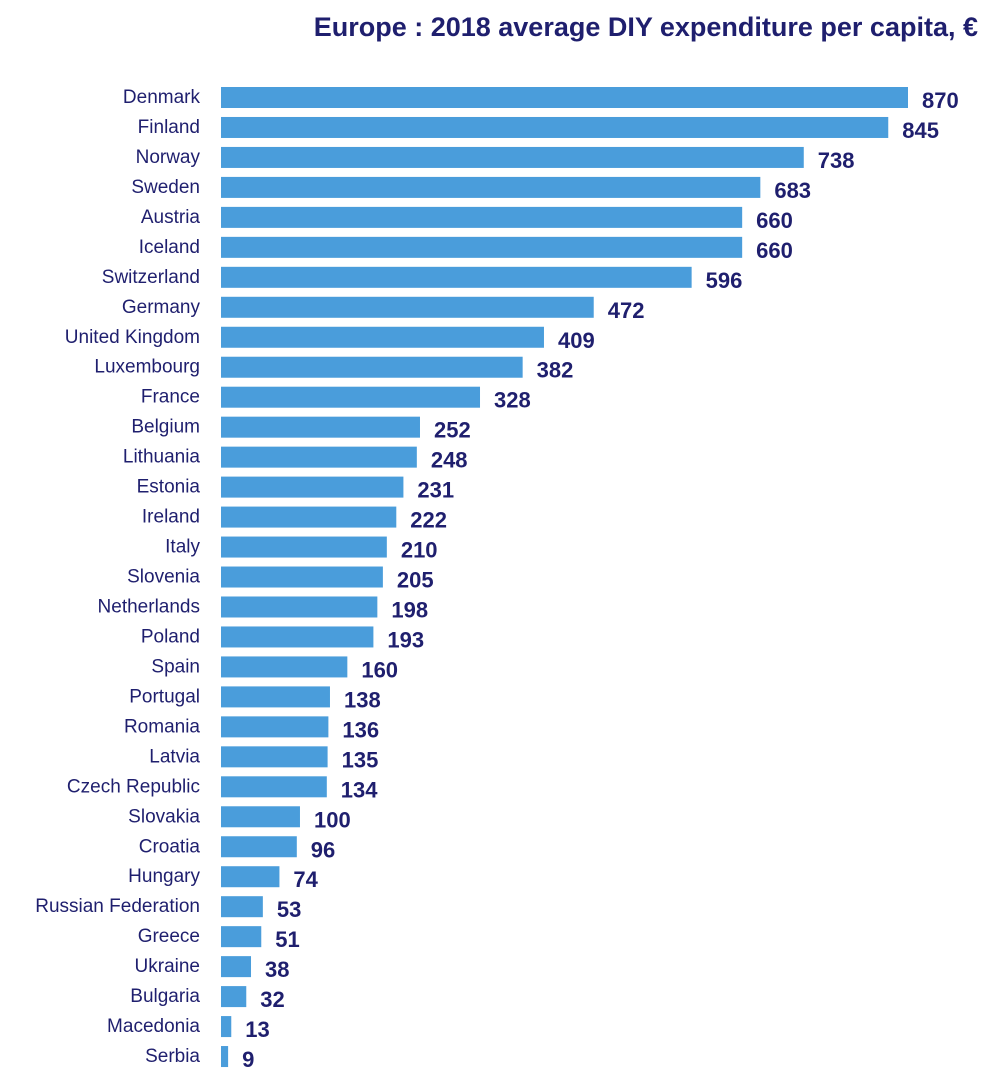 The width and height of the screenshot is (1000, 1080). I want to click on value-label: 870, so click(940, 100).